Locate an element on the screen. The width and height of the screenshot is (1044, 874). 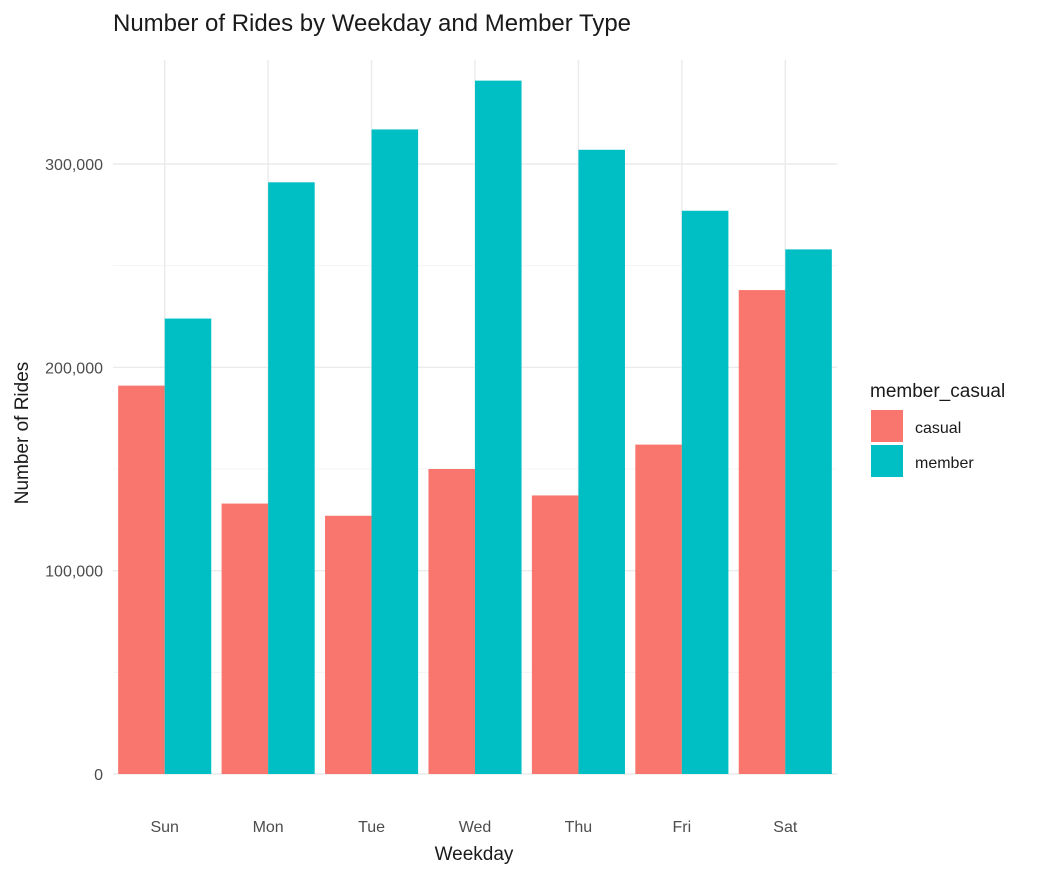
y-tick-label: 0 is located at coordinates (98, 775).